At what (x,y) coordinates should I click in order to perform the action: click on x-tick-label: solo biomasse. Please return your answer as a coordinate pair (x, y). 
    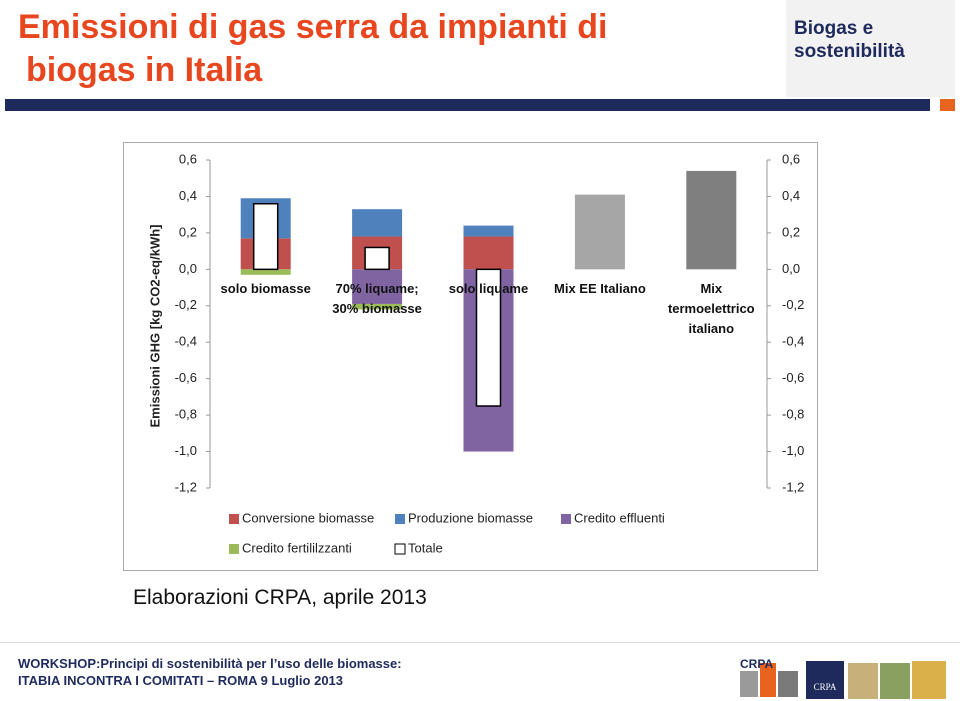
    Looking at the image, I should click on (265, 289).